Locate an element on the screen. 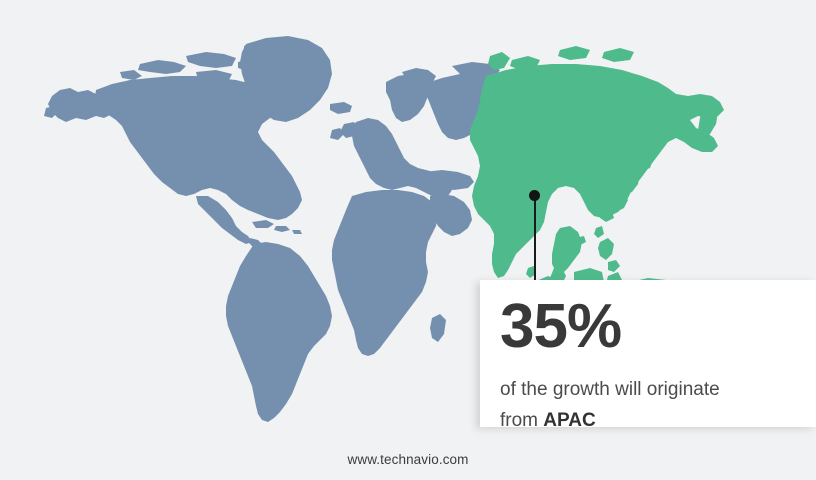  map-marker-line is located at coordinates (535, 239).